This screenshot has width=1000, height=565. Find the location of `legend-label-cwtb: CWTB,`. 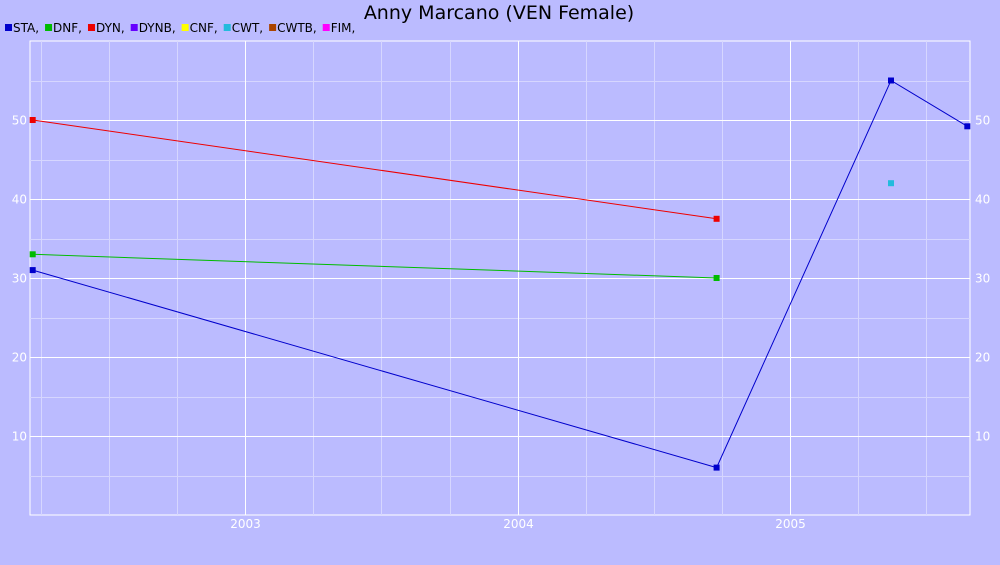

legend-label-cwtb: CWTB, is located at coordinates (297, 28).